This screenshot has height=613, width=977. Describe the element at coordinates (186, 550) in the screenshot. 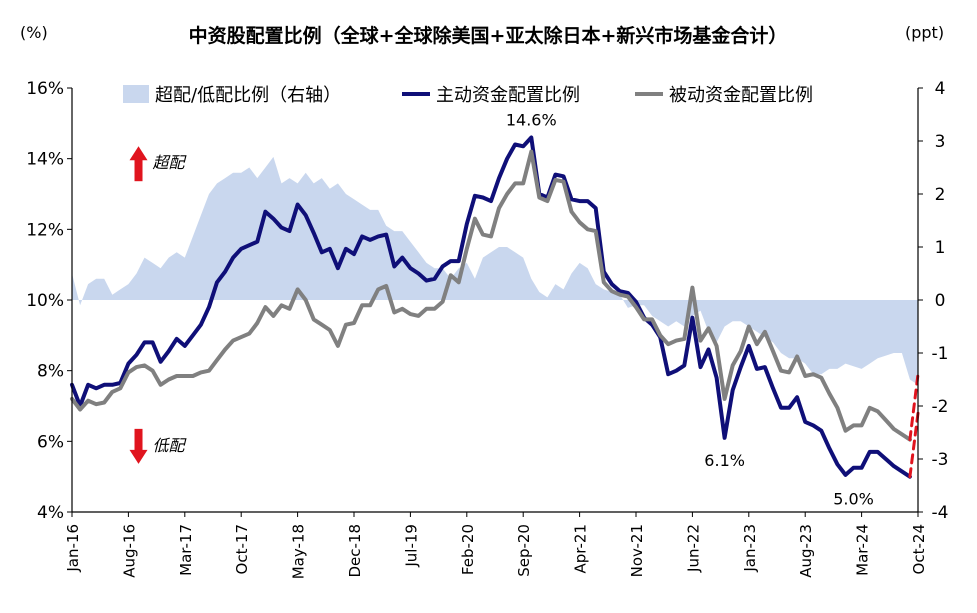

I see `x-tick-label: Mar-17` at that location.